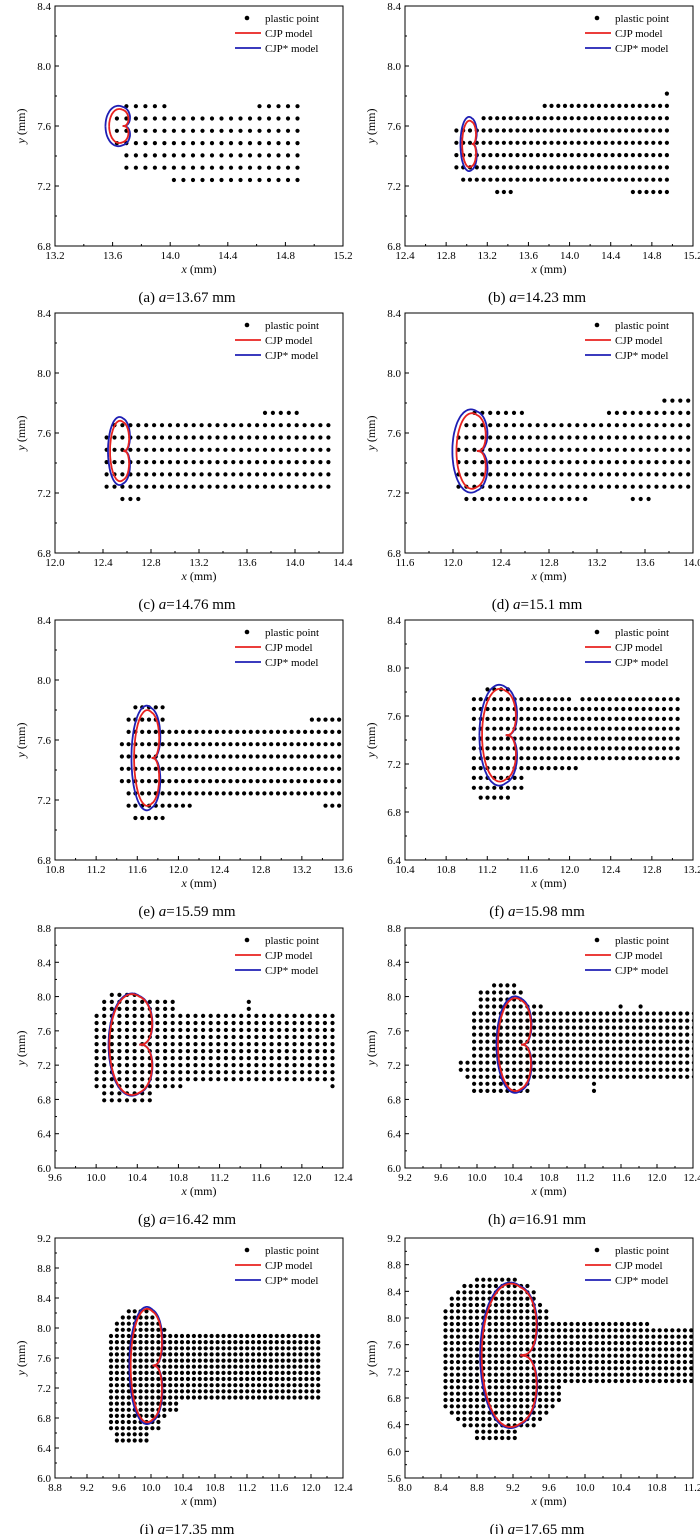  What do you see at coordinates (513, 1178) in the screenshot?
I see `x-tick-label: 10.4` at bounding box center [513, 1178].